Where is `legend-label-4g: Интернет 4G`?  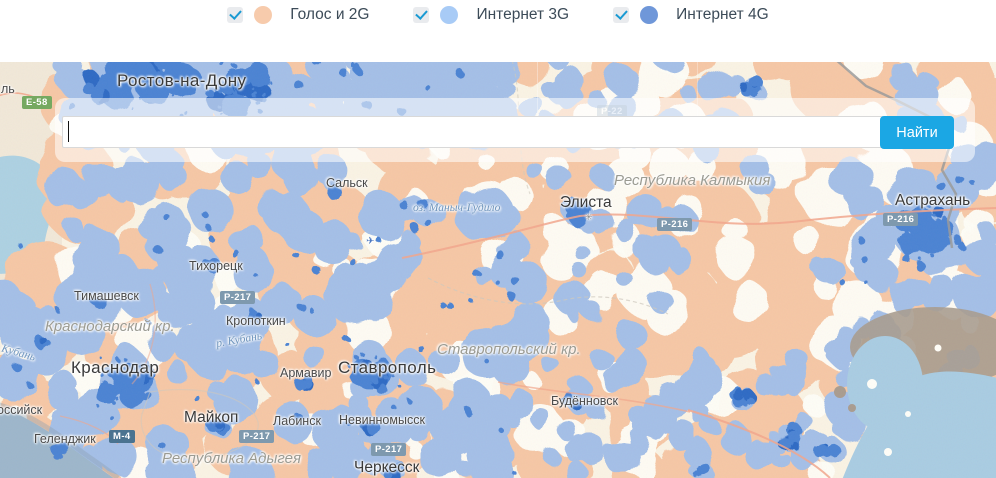
legend-label-4g: Интернет 4G is located at coordinates (722, 14).